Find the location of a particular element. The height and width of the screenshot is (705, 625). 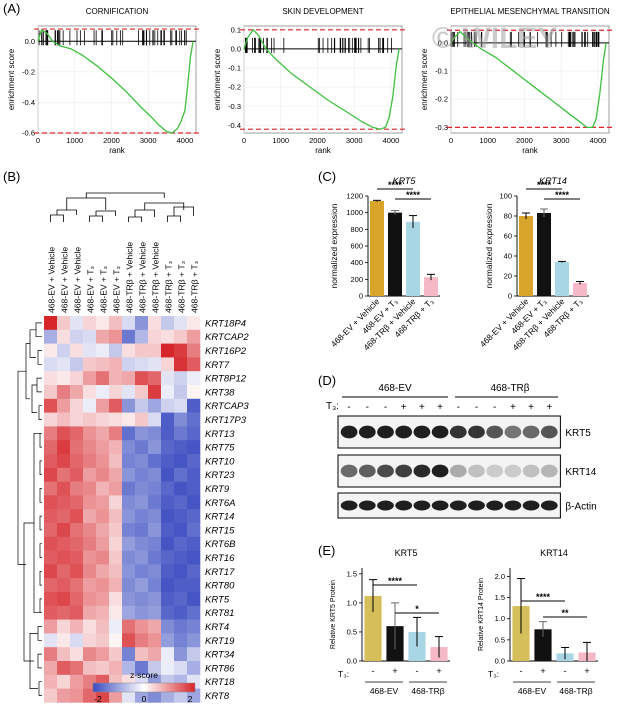

heatmap-row-label: KRT81 is located at coordinates (219, 613).